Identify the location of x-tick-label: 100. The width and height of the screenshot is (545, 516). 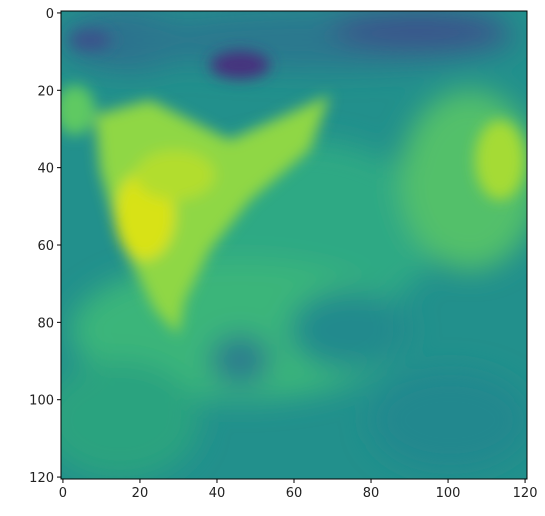
(448, 493).